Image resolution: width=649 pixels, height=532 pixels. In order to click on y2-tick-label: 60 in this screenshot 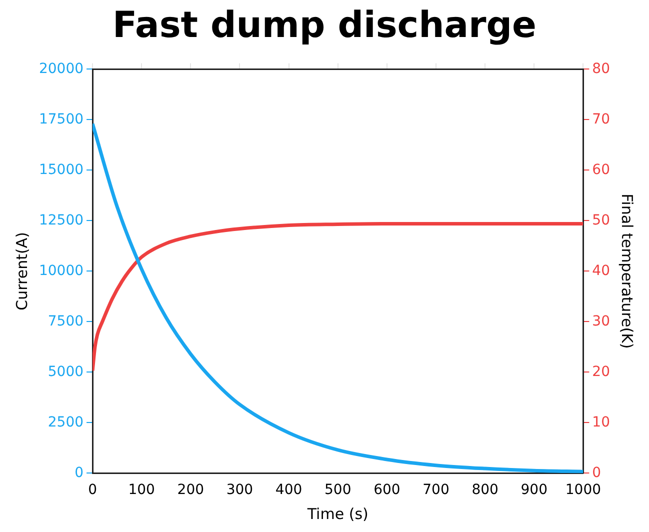, I will do `click(601, 170)`.